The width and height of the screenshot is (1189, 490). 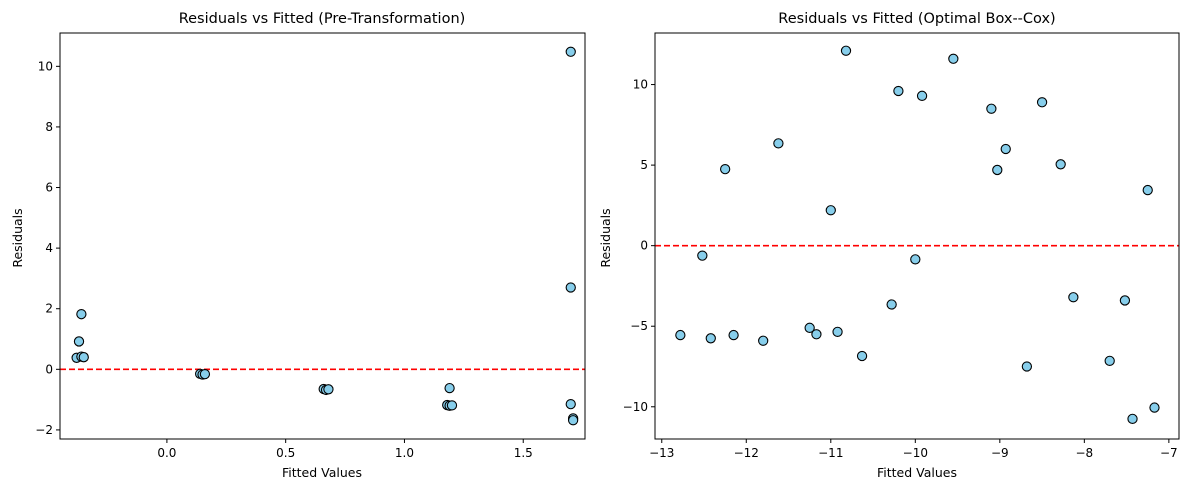 I want to click on right-y-axis-label: Residuals, so click(x=605, y=237).